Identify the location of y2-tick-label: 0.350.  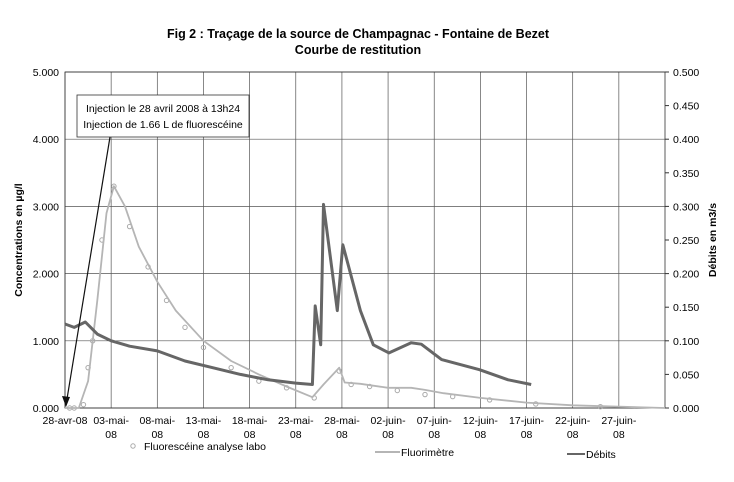
(686, 174).